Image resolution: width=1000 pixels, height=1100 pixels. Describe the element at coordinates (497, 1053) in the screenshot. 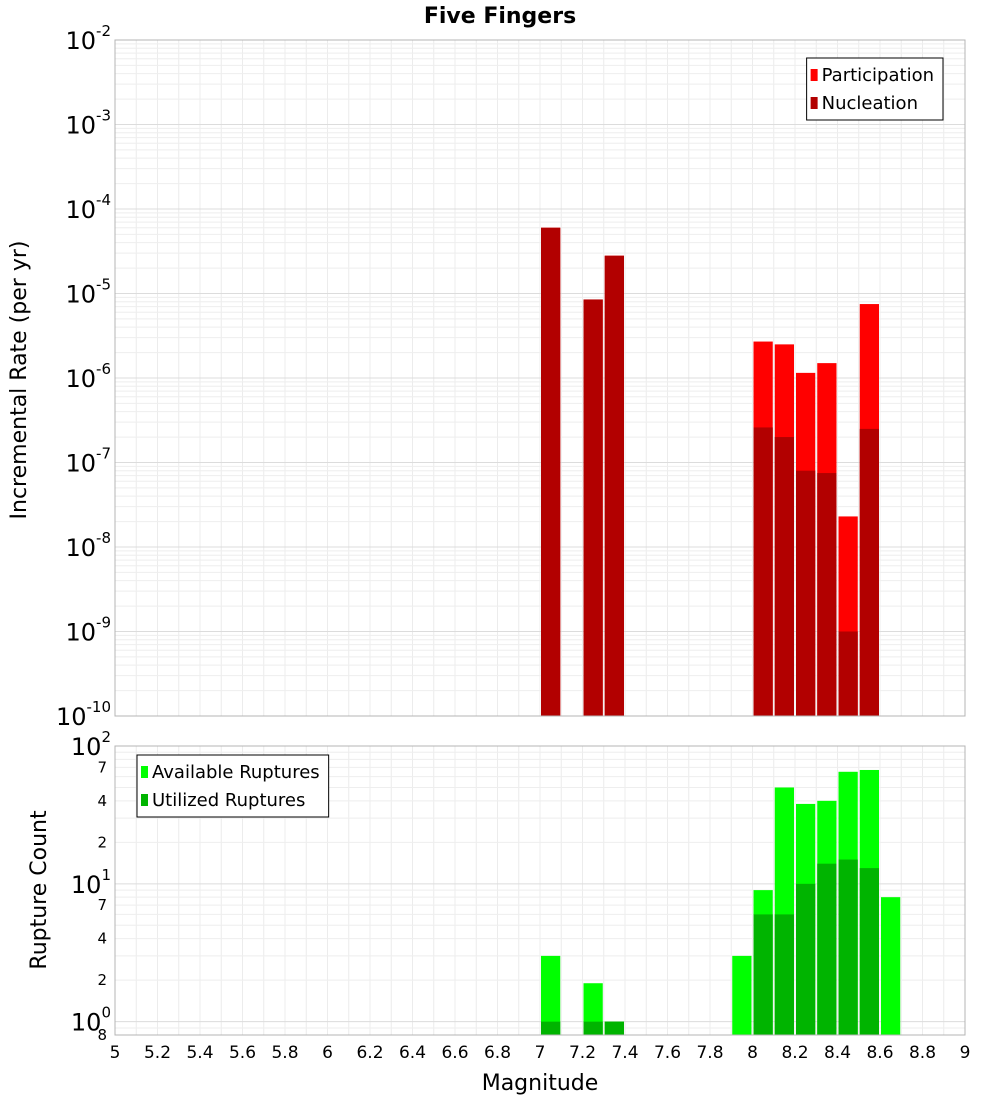

I see `x-tick-label: 6.8` at that location.